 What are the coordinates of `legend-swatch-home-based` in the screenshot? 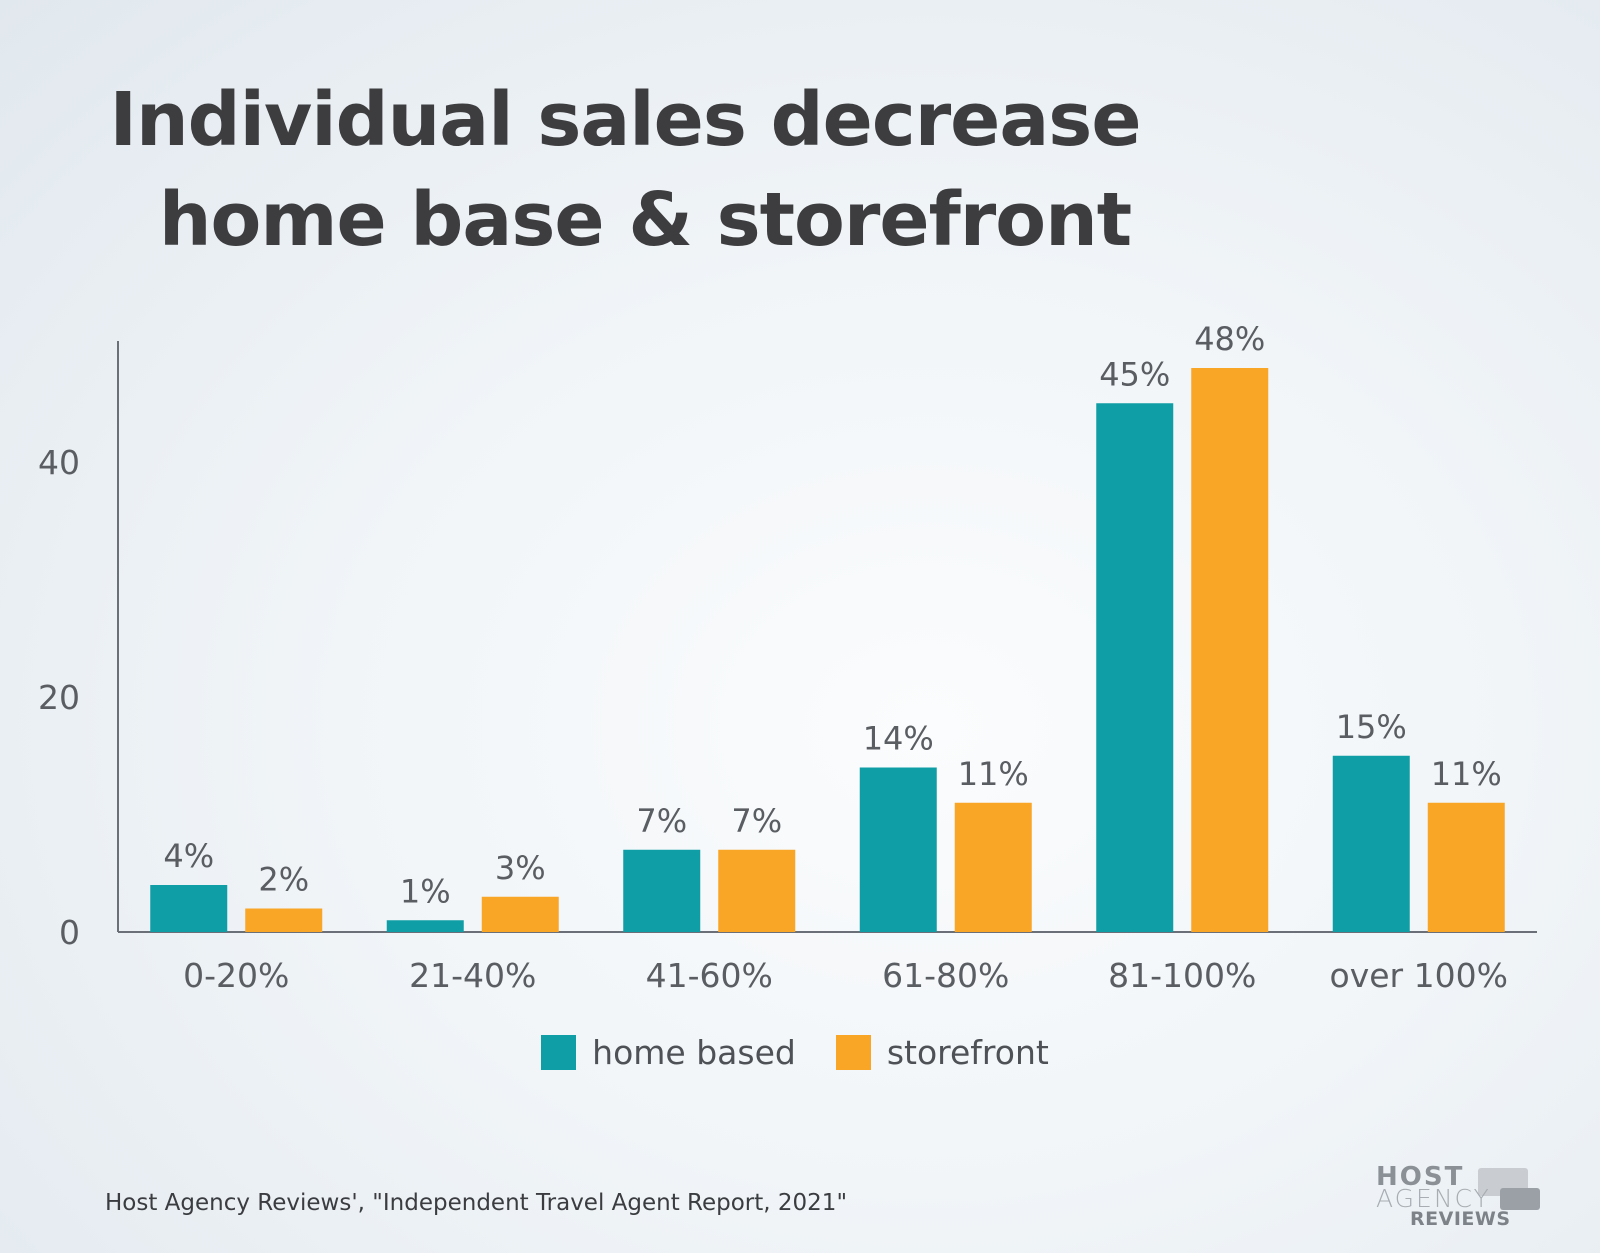 It's located at (559, 1052).